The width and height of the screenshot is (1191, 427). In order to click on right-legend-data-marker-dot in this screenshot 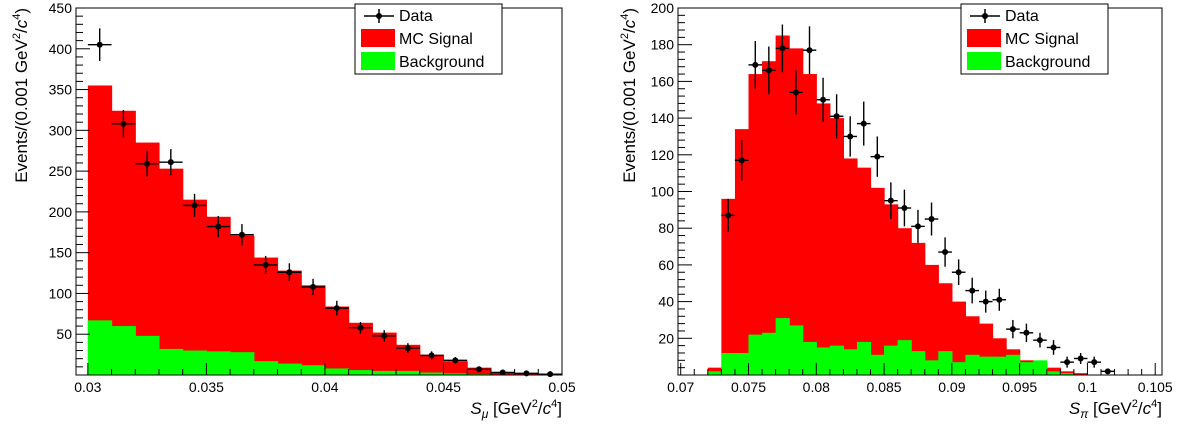, I will do `click(985, 16)`.